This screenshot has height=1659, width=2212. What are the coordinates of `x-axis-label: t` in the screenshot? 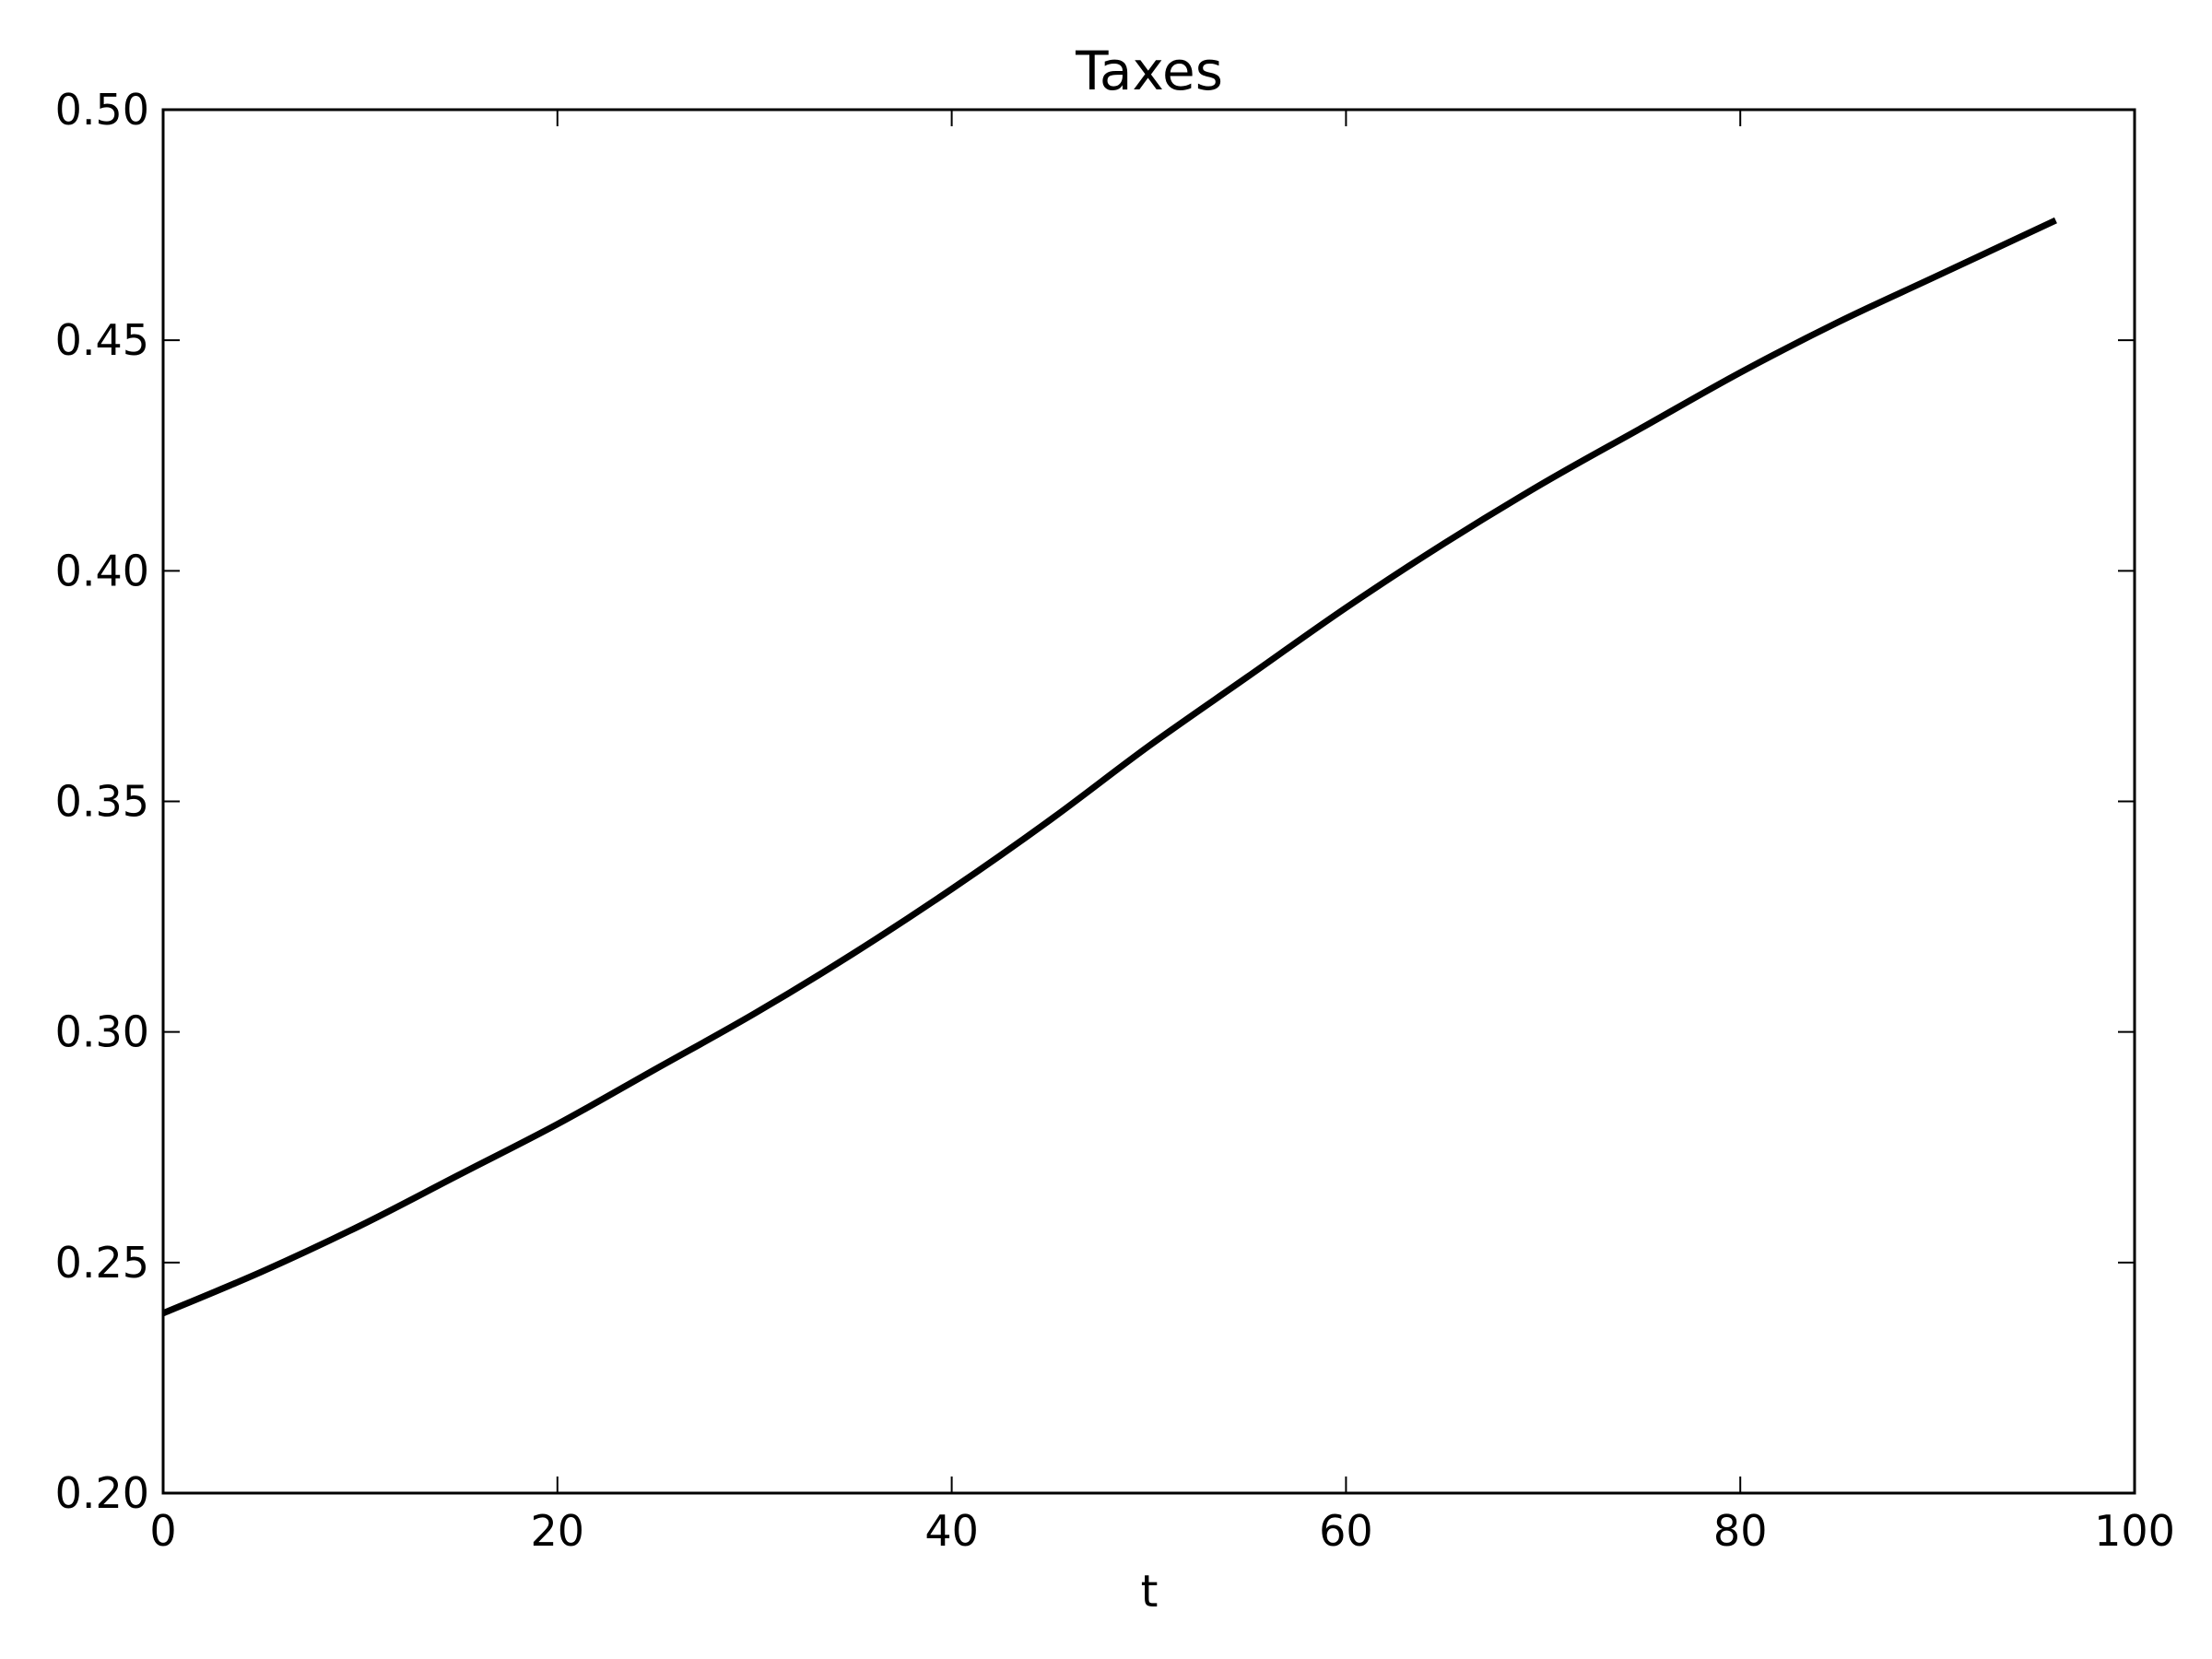 It's located at (1150, 1592).